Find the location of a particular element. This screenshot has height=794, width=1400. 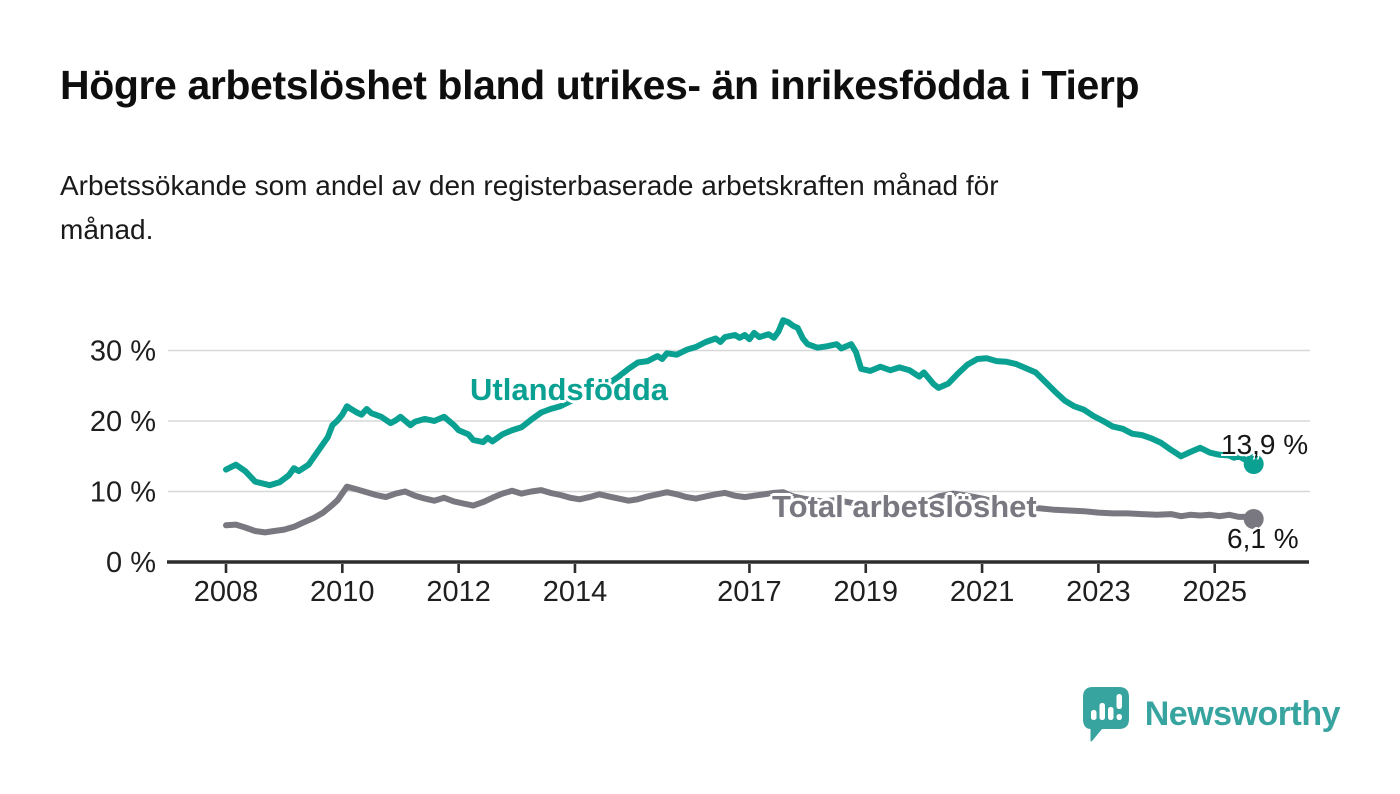

x-tick-label: 2023 is located at coordinates (1098, 592).